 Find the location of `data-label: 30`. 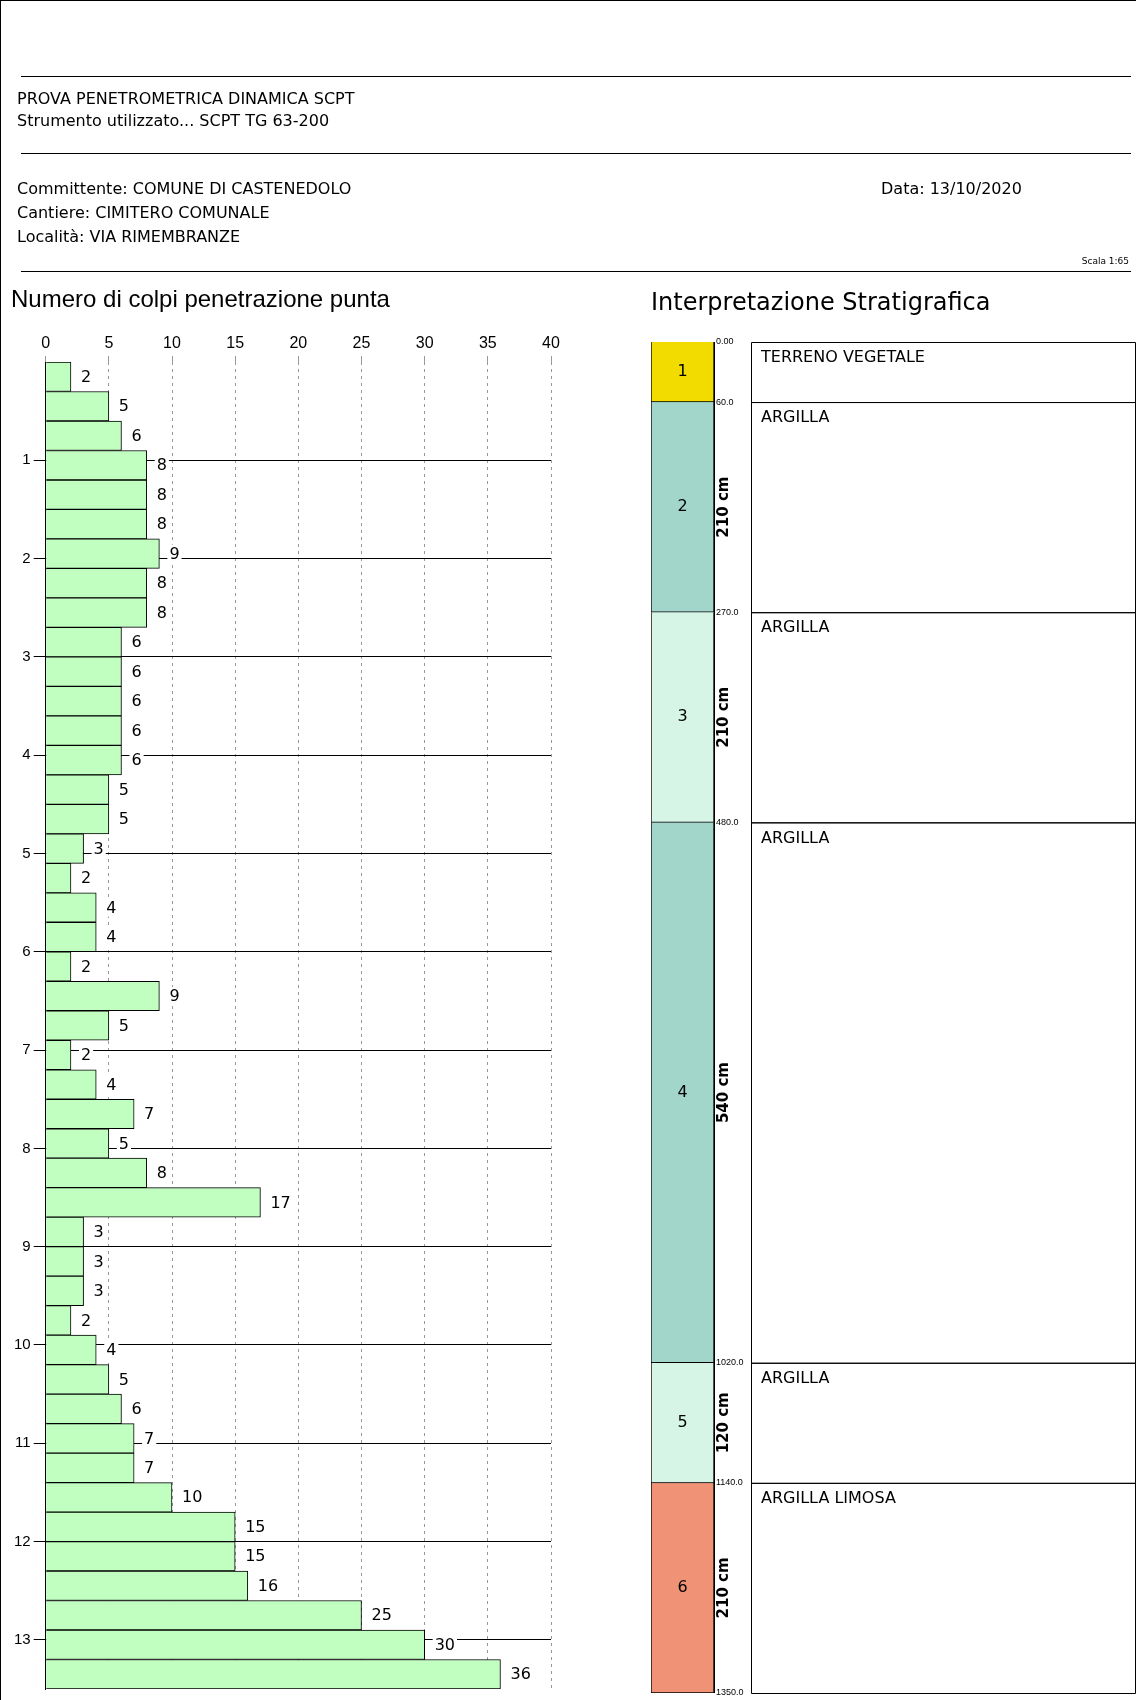

data-label: 30 is located at coordinates (445, 1644).